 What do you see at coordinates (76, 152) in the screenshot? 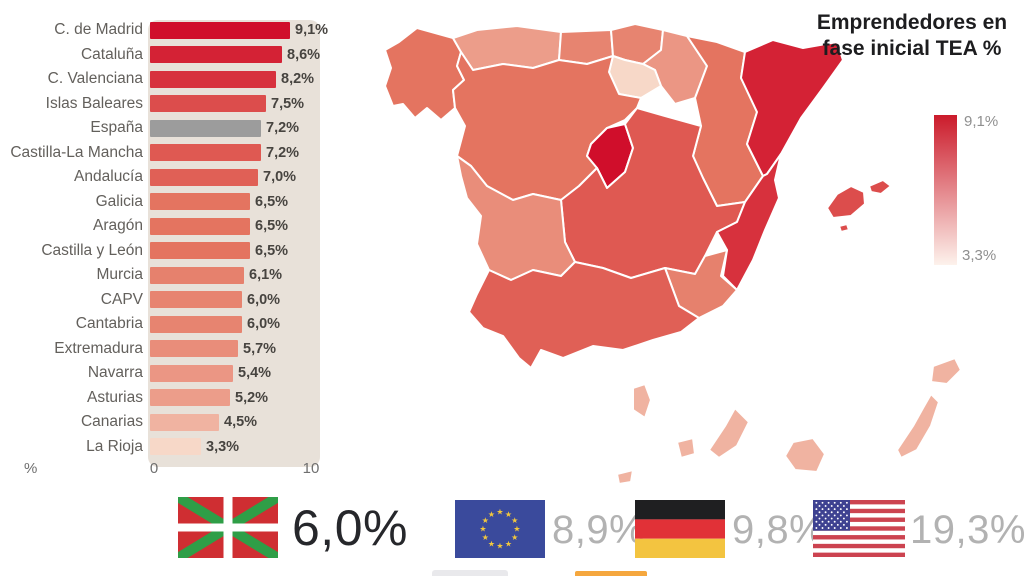
I see `bar-row-label: Castilla-La Mancha` at bounding box center [76, 152].